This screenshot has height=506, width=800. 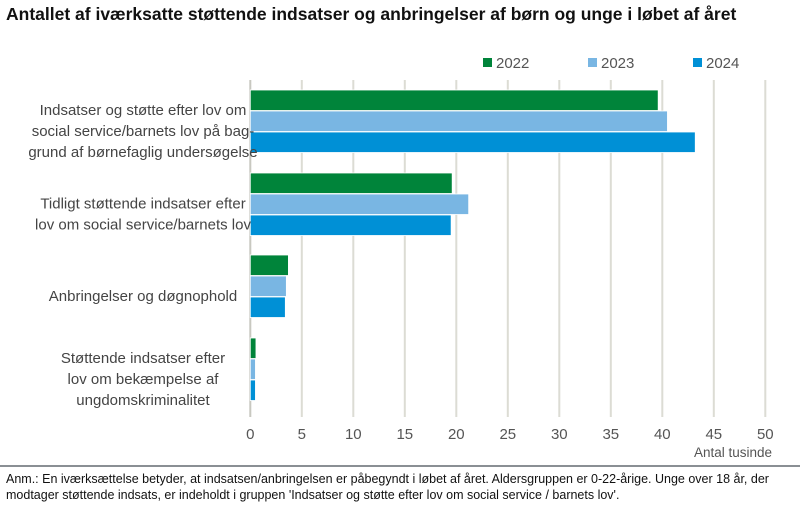 I want to click on x-tick-label: 15, so click(x=404, y=434).